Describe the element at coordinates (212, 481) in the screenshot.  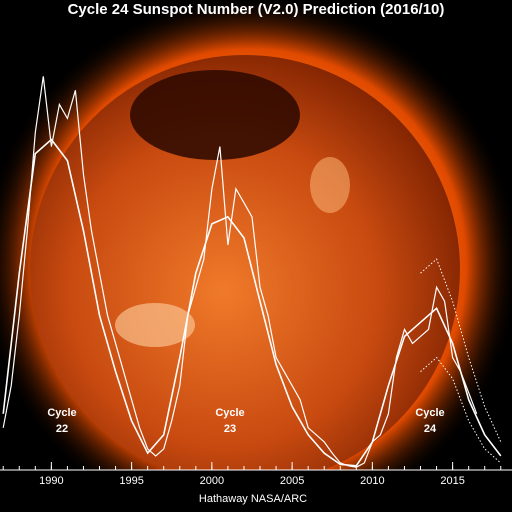
I see `x-tick-label: 2000` at that location.